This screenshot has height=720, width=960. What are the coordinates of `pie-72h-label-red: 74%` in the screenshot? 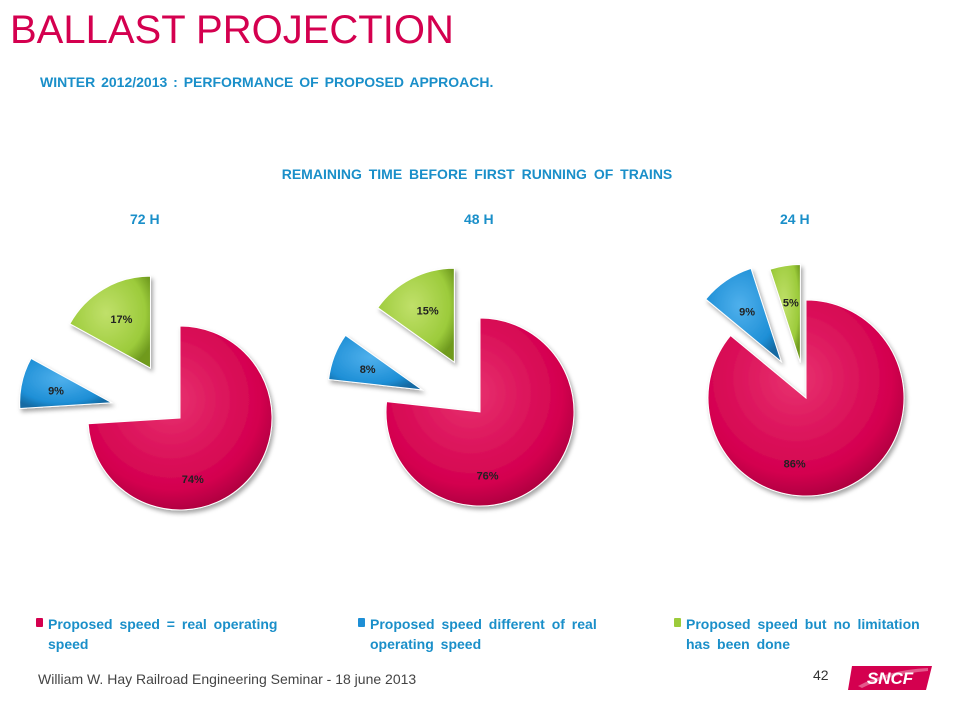 It's located at (193, 480).